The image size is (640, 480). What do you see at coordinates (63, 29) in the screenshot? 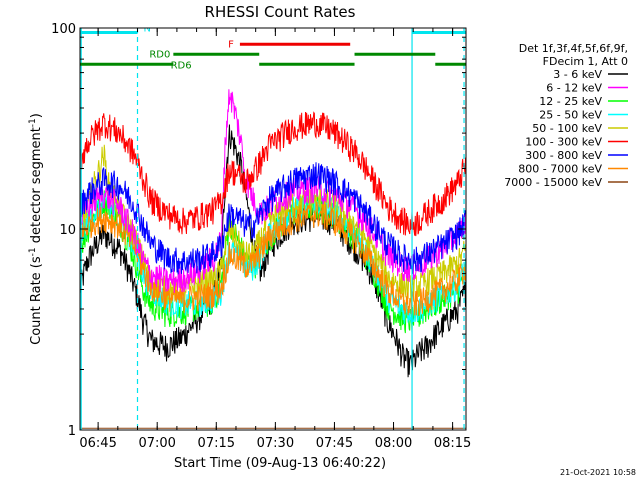
I see `y-tick-label: 100` at bounding box center [63, 29].